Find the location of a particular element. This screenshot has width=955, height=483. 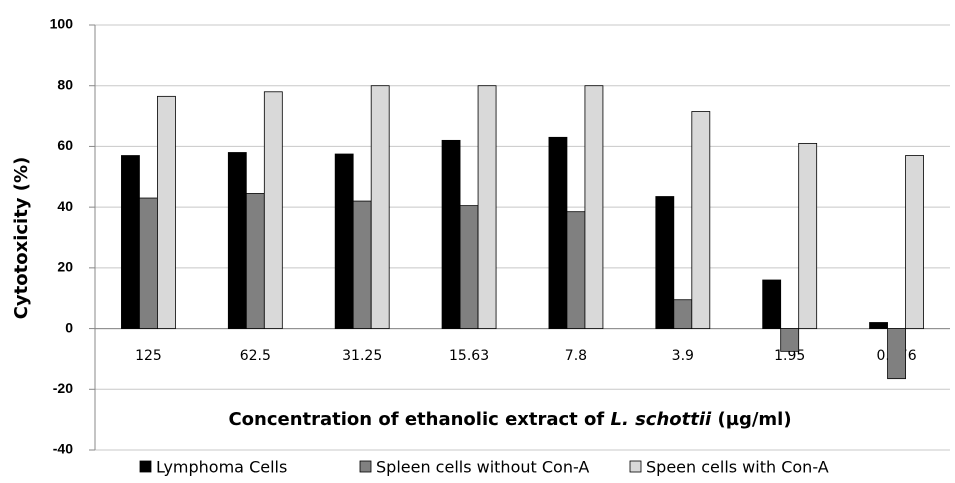

x-tick-label: 15.63 is located at coordinates (469, 356).